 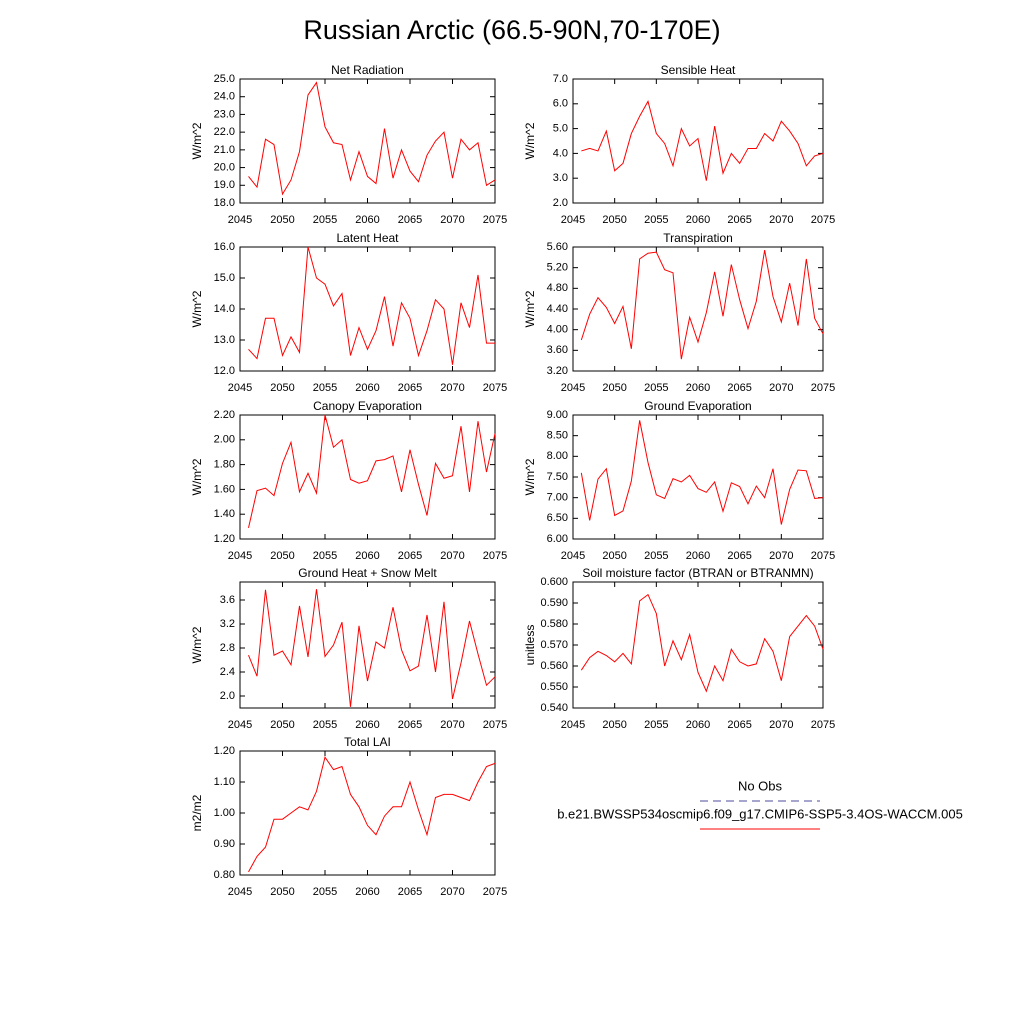 What do you see at coordinates (224, 813) in the screenshot?
I see `y-tick-label: 1.00` at bounding box center [224, 813].